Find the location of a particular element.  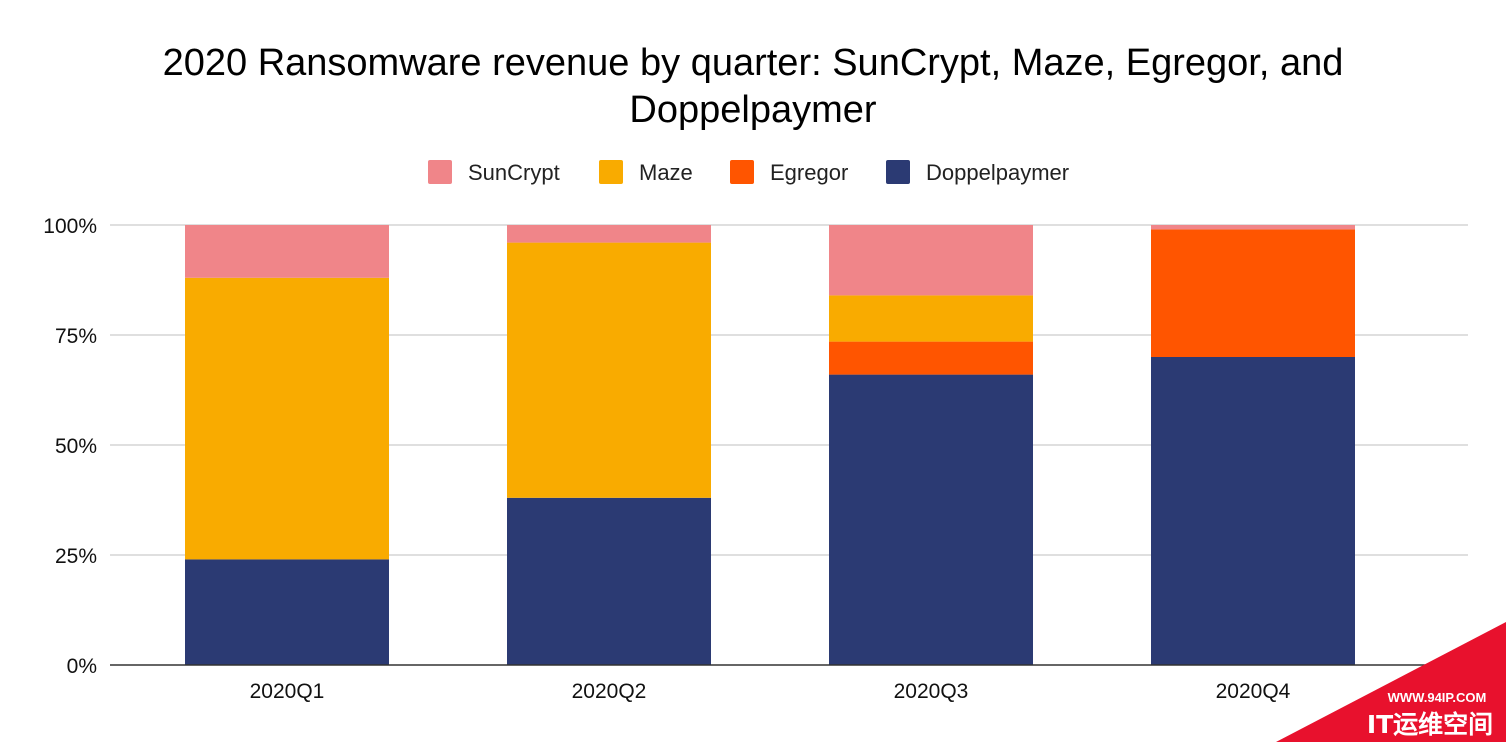

legend-swatch-doppelpaymer is located at coordinates (898, 172).